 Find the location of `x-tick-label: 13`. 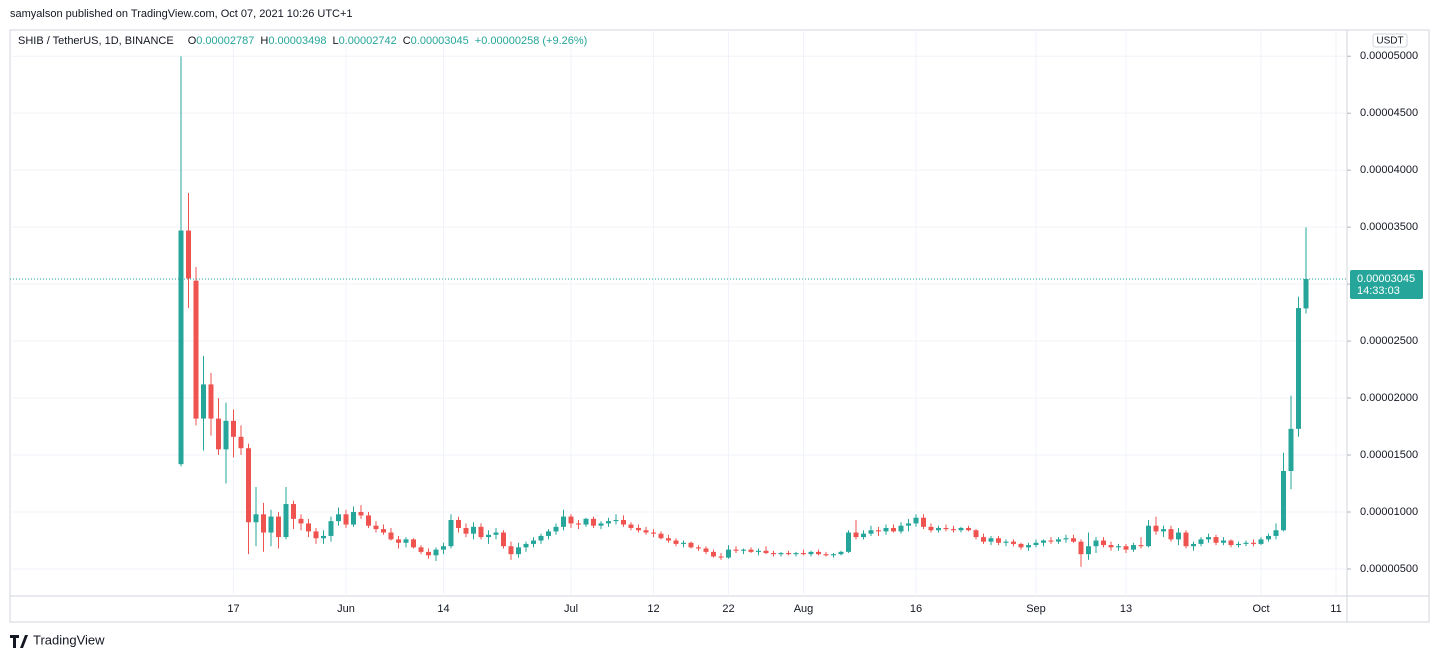

x-tick-label: 13 is located at coordinates (1126, 609).